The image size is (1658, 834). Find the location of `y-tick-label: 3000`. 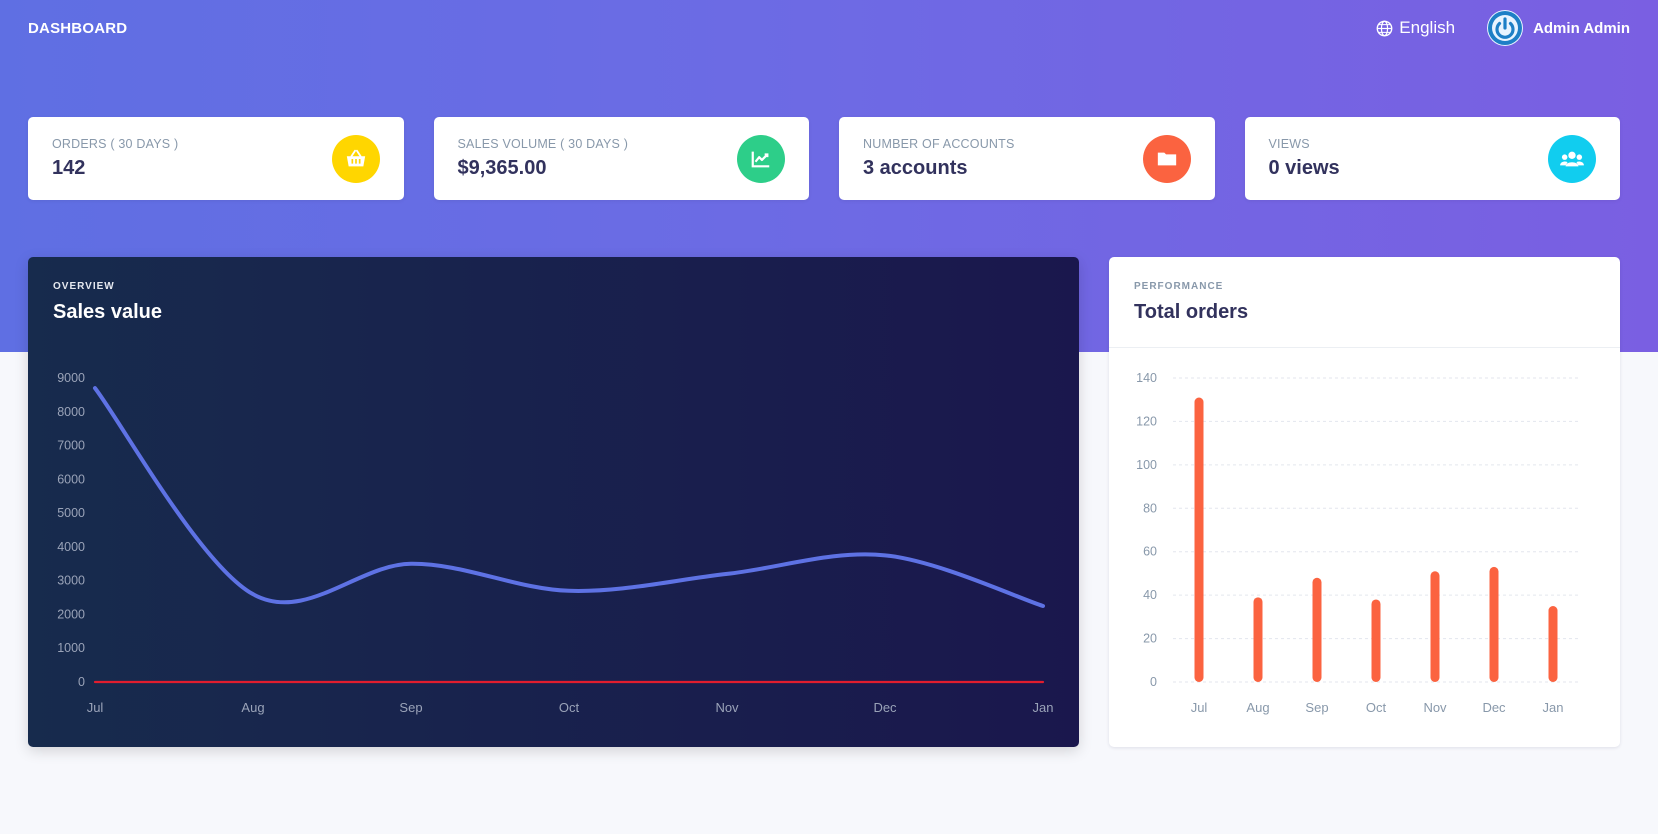

y-tick-label: 3000 is located at coordinates (71, 581).